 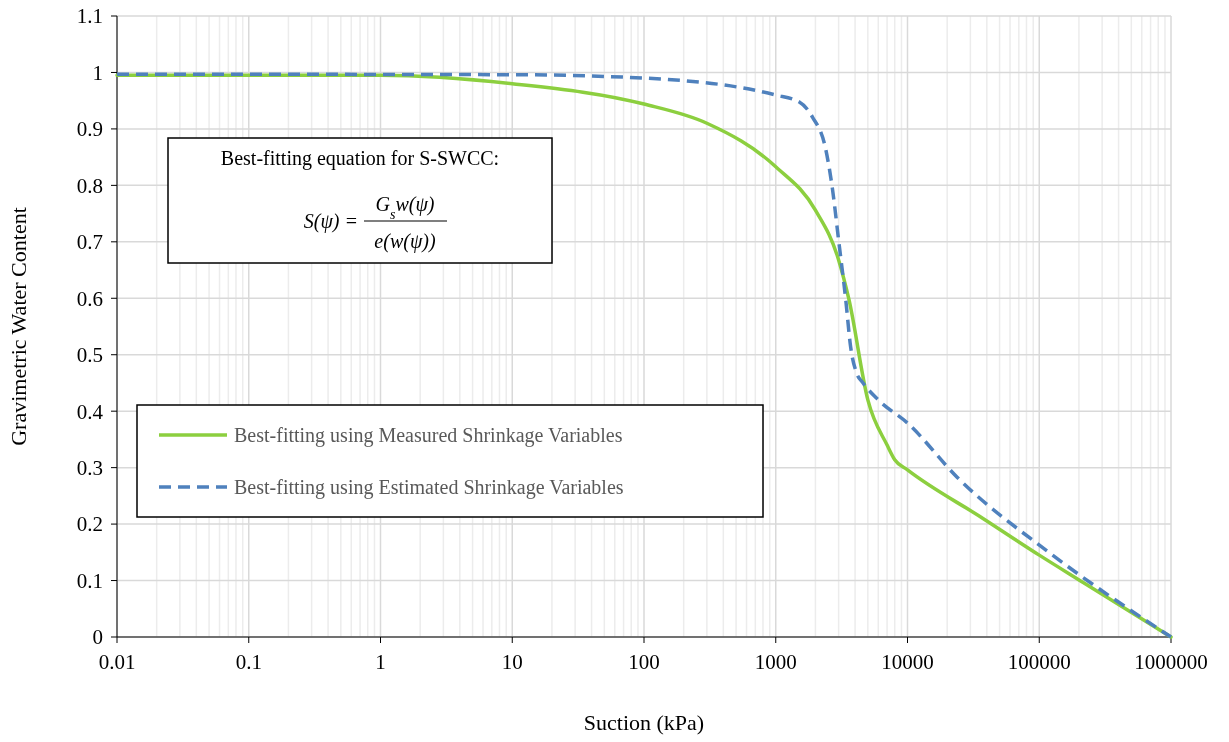 What do you see at coordinates (89, 129) in the screenshot?
I see `y-tick-label: 0.9` at bounding box center [89, 129].